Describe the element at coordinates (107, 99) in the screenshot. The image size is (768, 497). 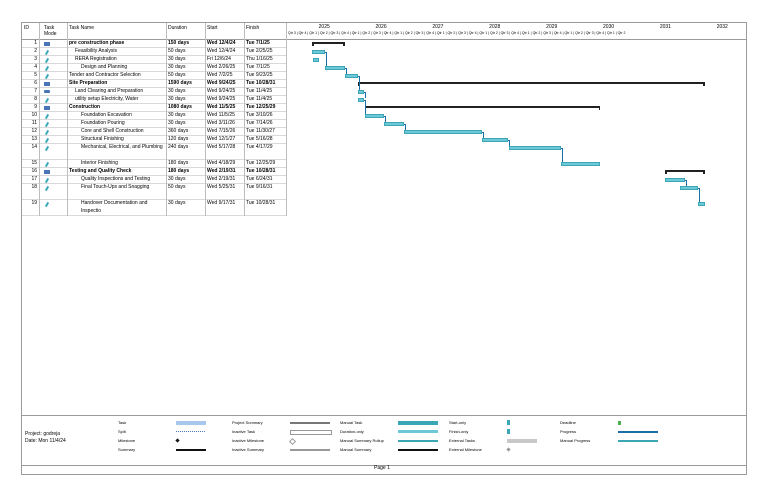
I see `task-name: utility setup Electricity, Water` at that location.